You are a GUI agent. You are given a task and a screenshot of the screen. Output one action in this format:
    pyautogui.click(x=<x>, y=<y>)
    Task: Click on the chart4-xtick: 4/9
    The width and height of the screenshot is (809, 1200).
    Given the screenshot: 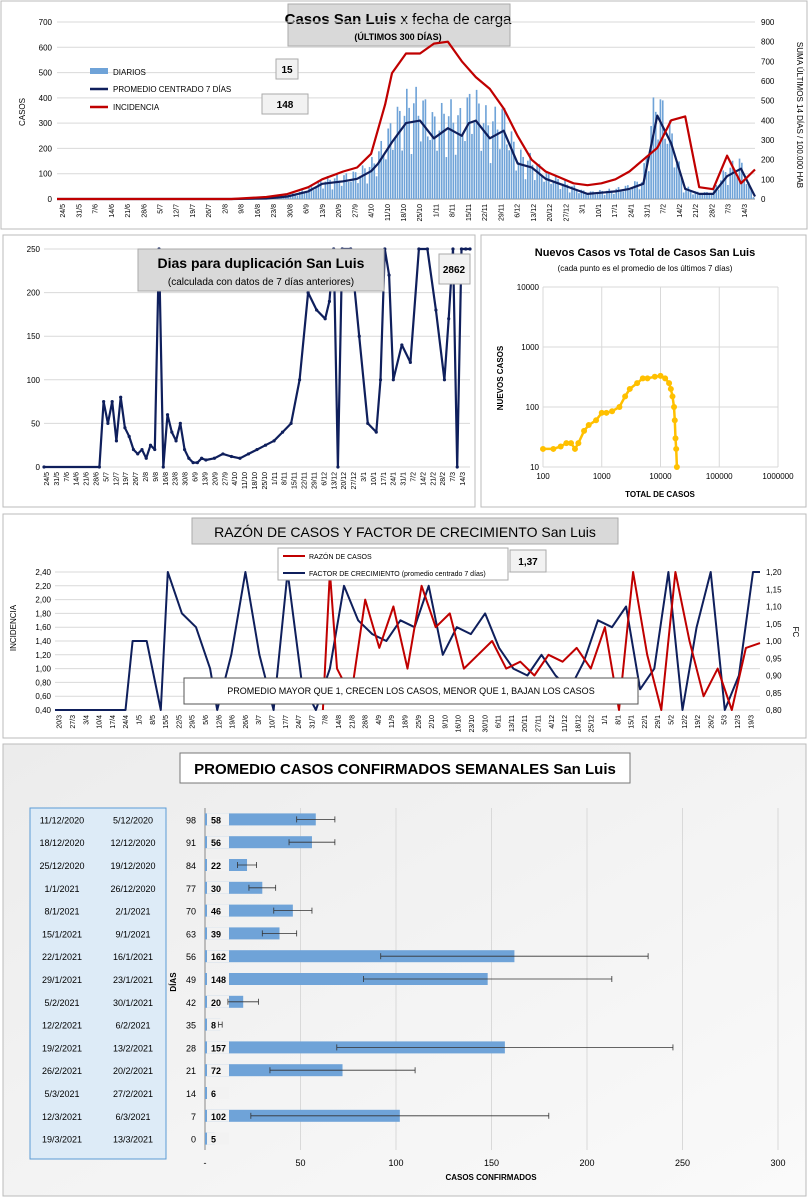 What is the action you would take?
    pyautogui.click(x=379, y=720)
    